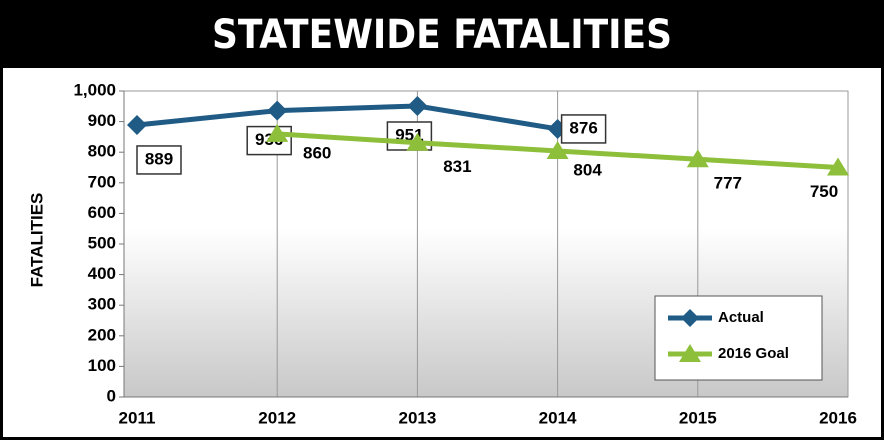  What do you see at coordinates (102, 120) in the screenshot?
I see `y-tick-label: 900` at bounding box center [102, 120].